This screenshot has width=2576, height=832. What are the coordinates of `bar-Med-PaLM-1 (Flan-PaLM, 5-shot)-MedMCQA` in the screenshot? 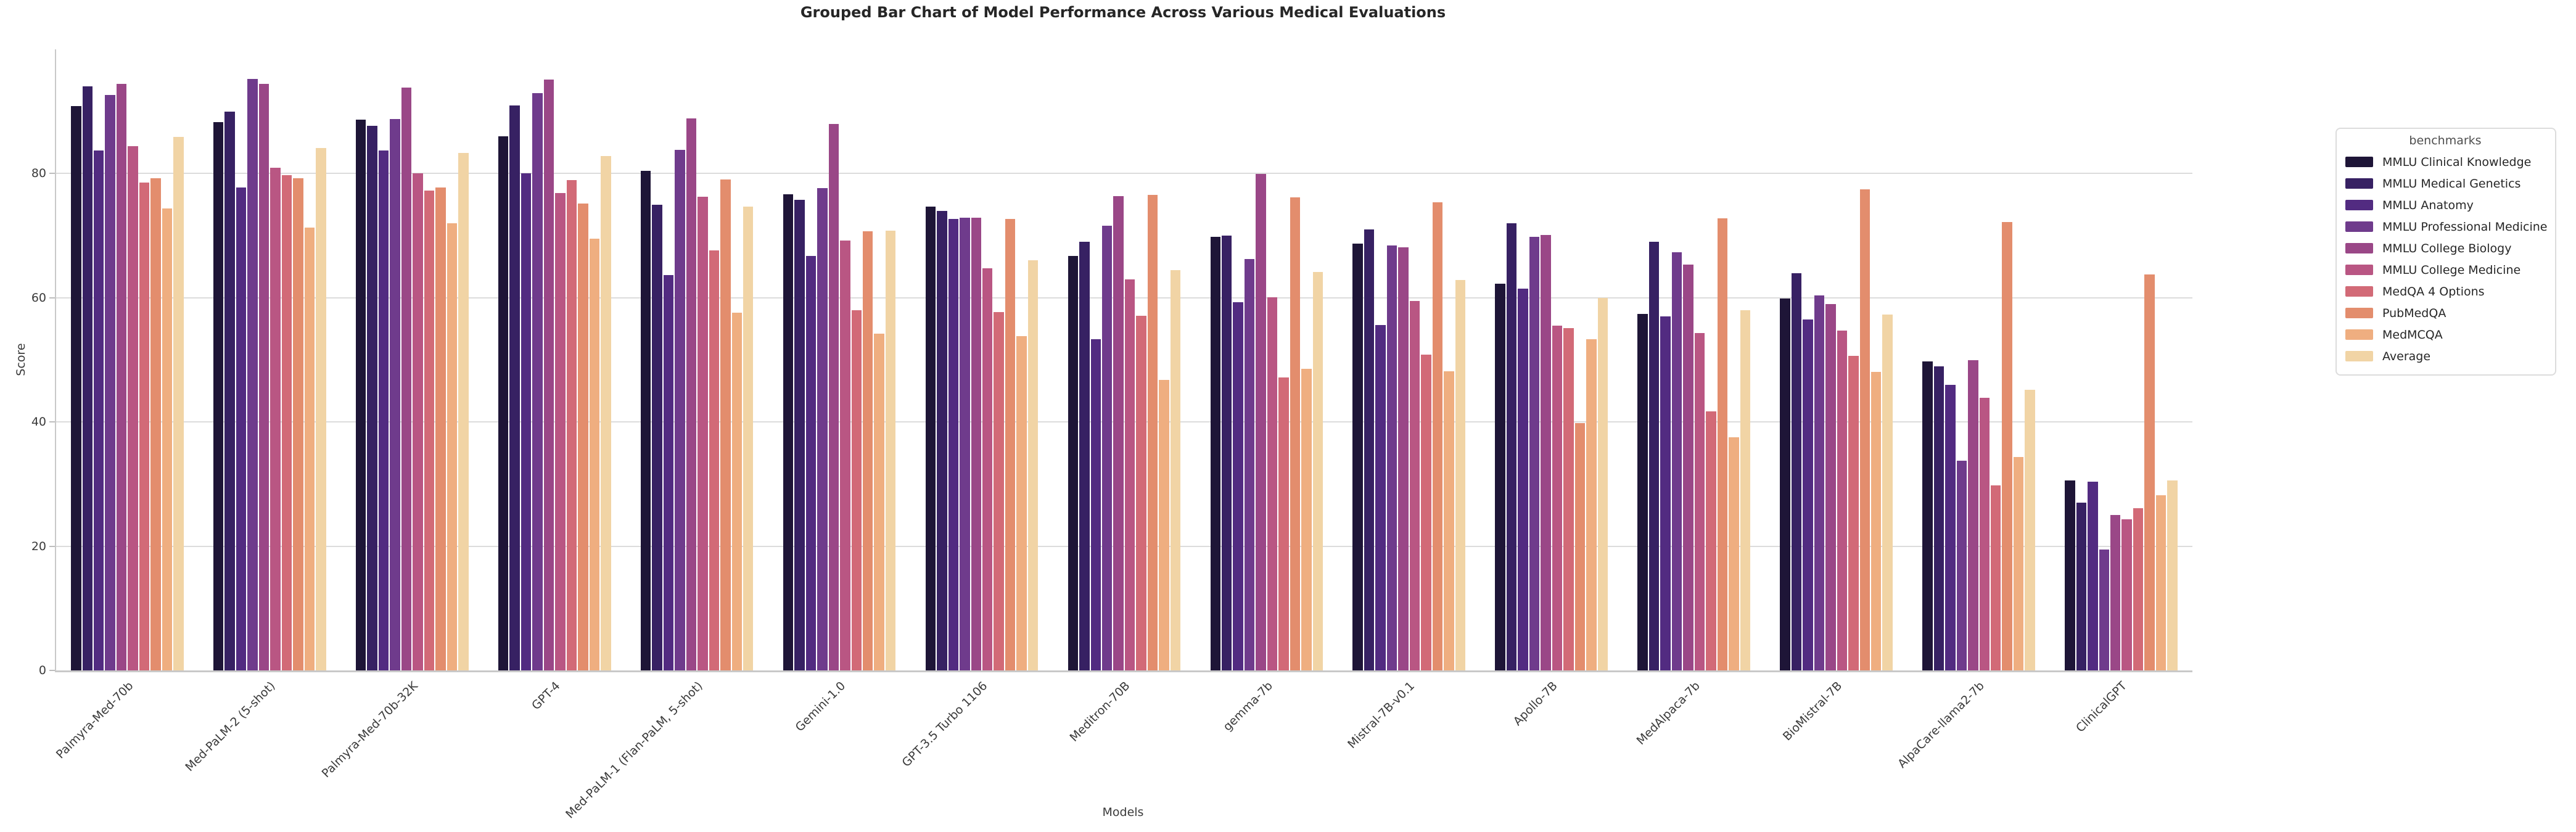 It's located at (737, 491).